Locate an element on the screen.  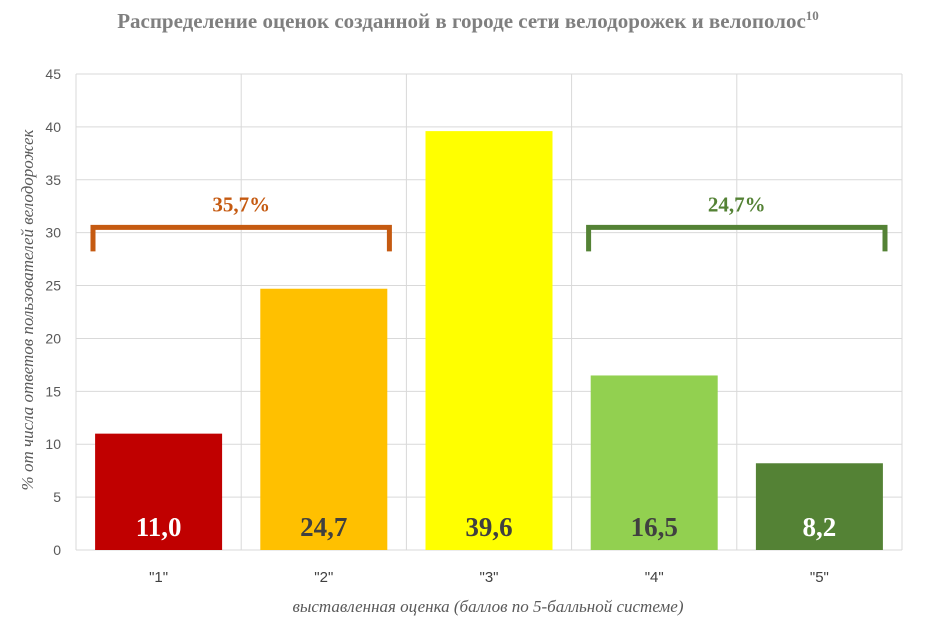
x-tick-label: "3" is located at coordinates (489, 577).